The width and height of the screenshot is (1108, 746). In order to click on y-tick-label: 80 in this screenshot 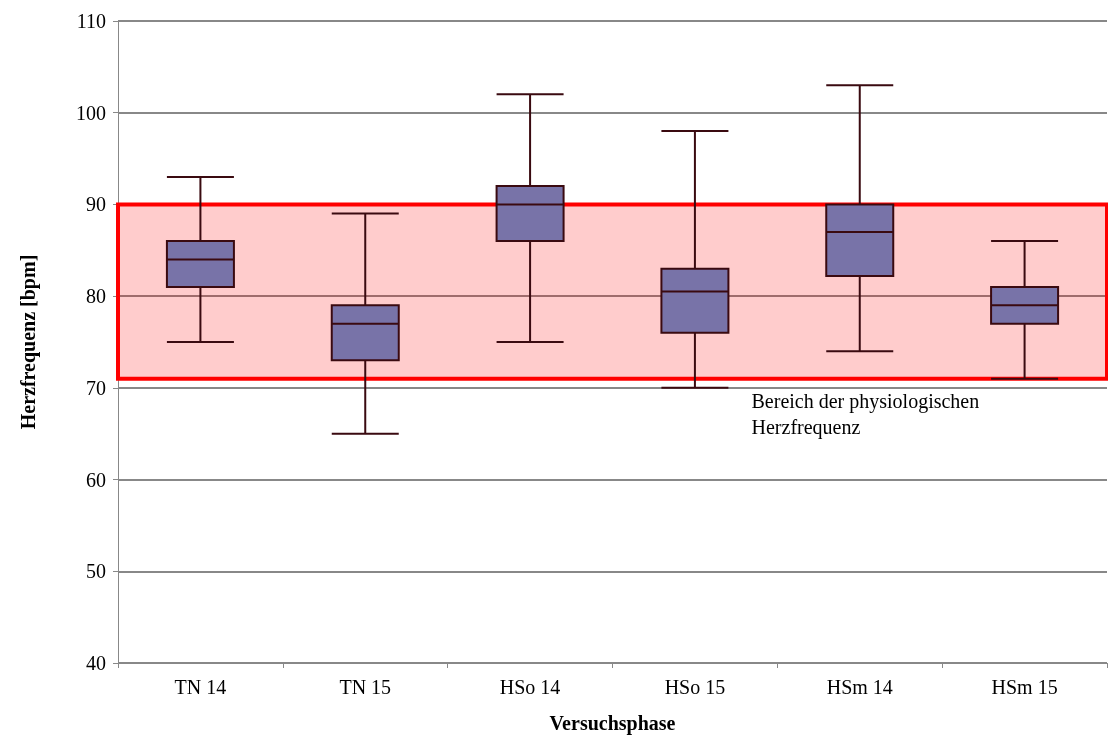, I will do `click(96, 296)`.